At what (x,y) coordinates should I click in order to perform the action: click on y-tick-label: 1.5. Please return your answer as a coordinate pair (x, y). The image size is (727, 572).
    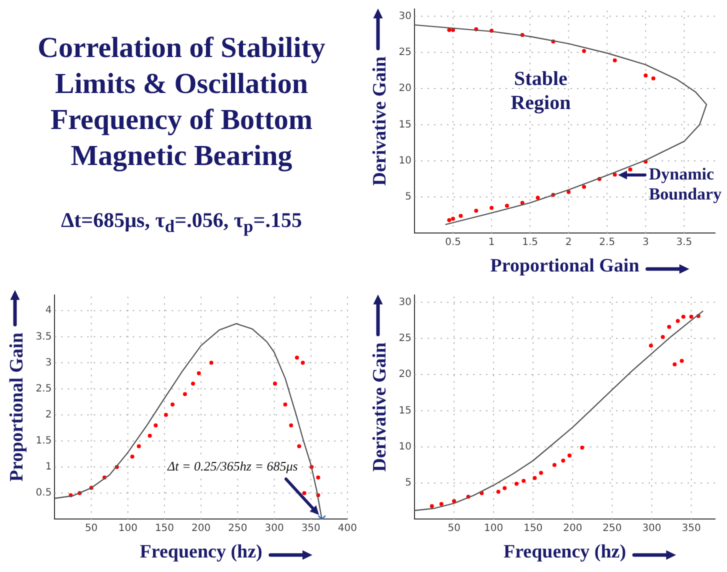
    Looking at the image, I should click on (44, 441).